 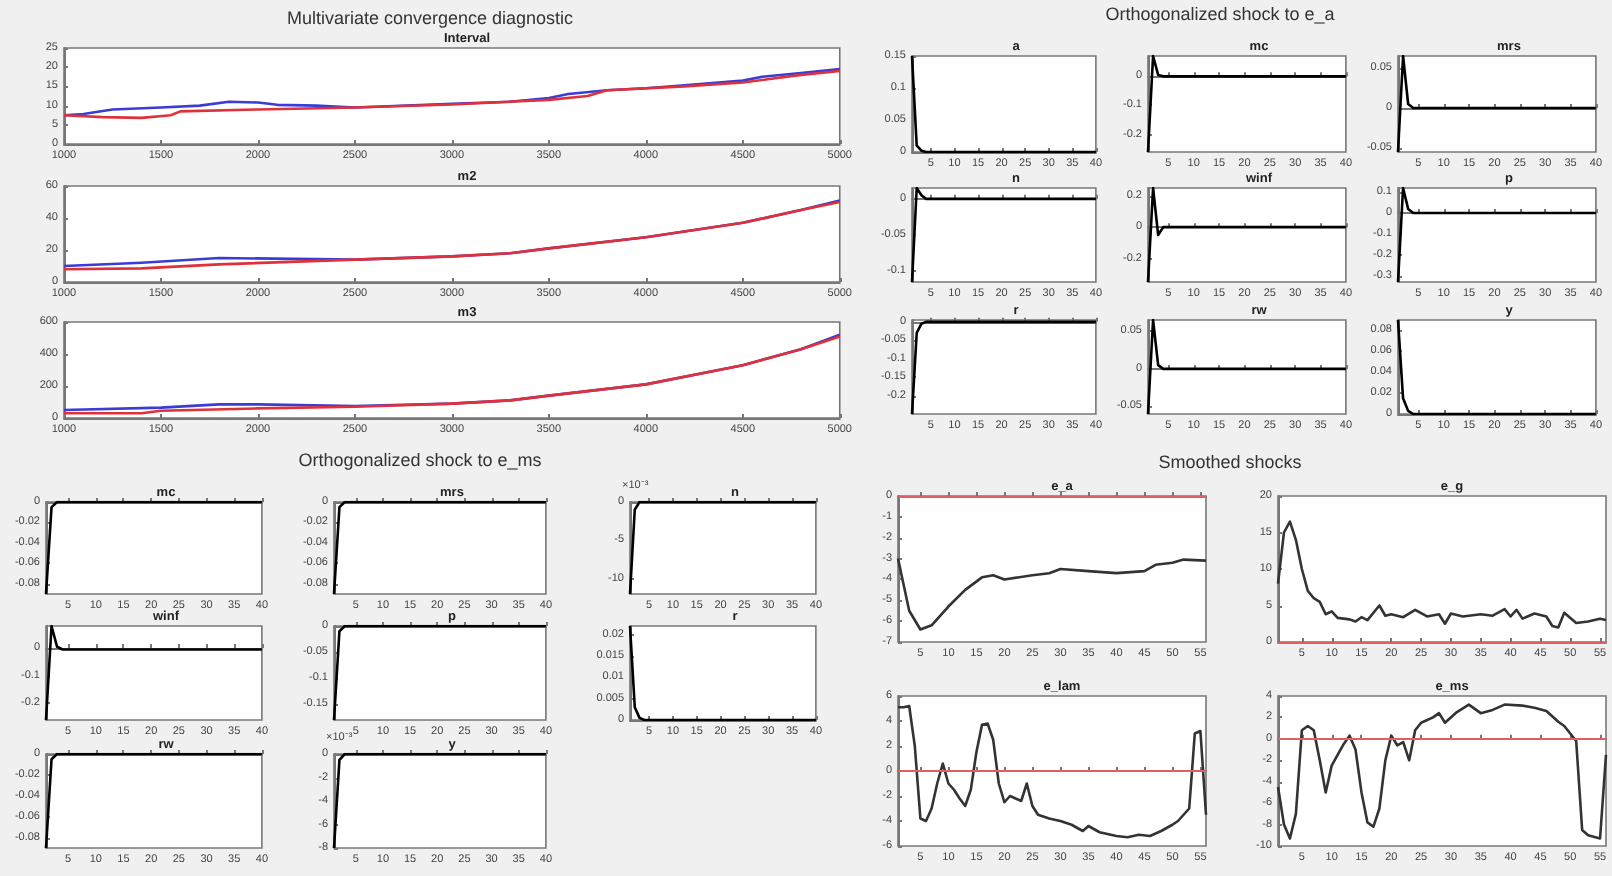 What do you see at coordinates (420, 460) in the screenshot?
I see `text: Orthogonalized shock to e_ms` at bounding box center [420, 460].